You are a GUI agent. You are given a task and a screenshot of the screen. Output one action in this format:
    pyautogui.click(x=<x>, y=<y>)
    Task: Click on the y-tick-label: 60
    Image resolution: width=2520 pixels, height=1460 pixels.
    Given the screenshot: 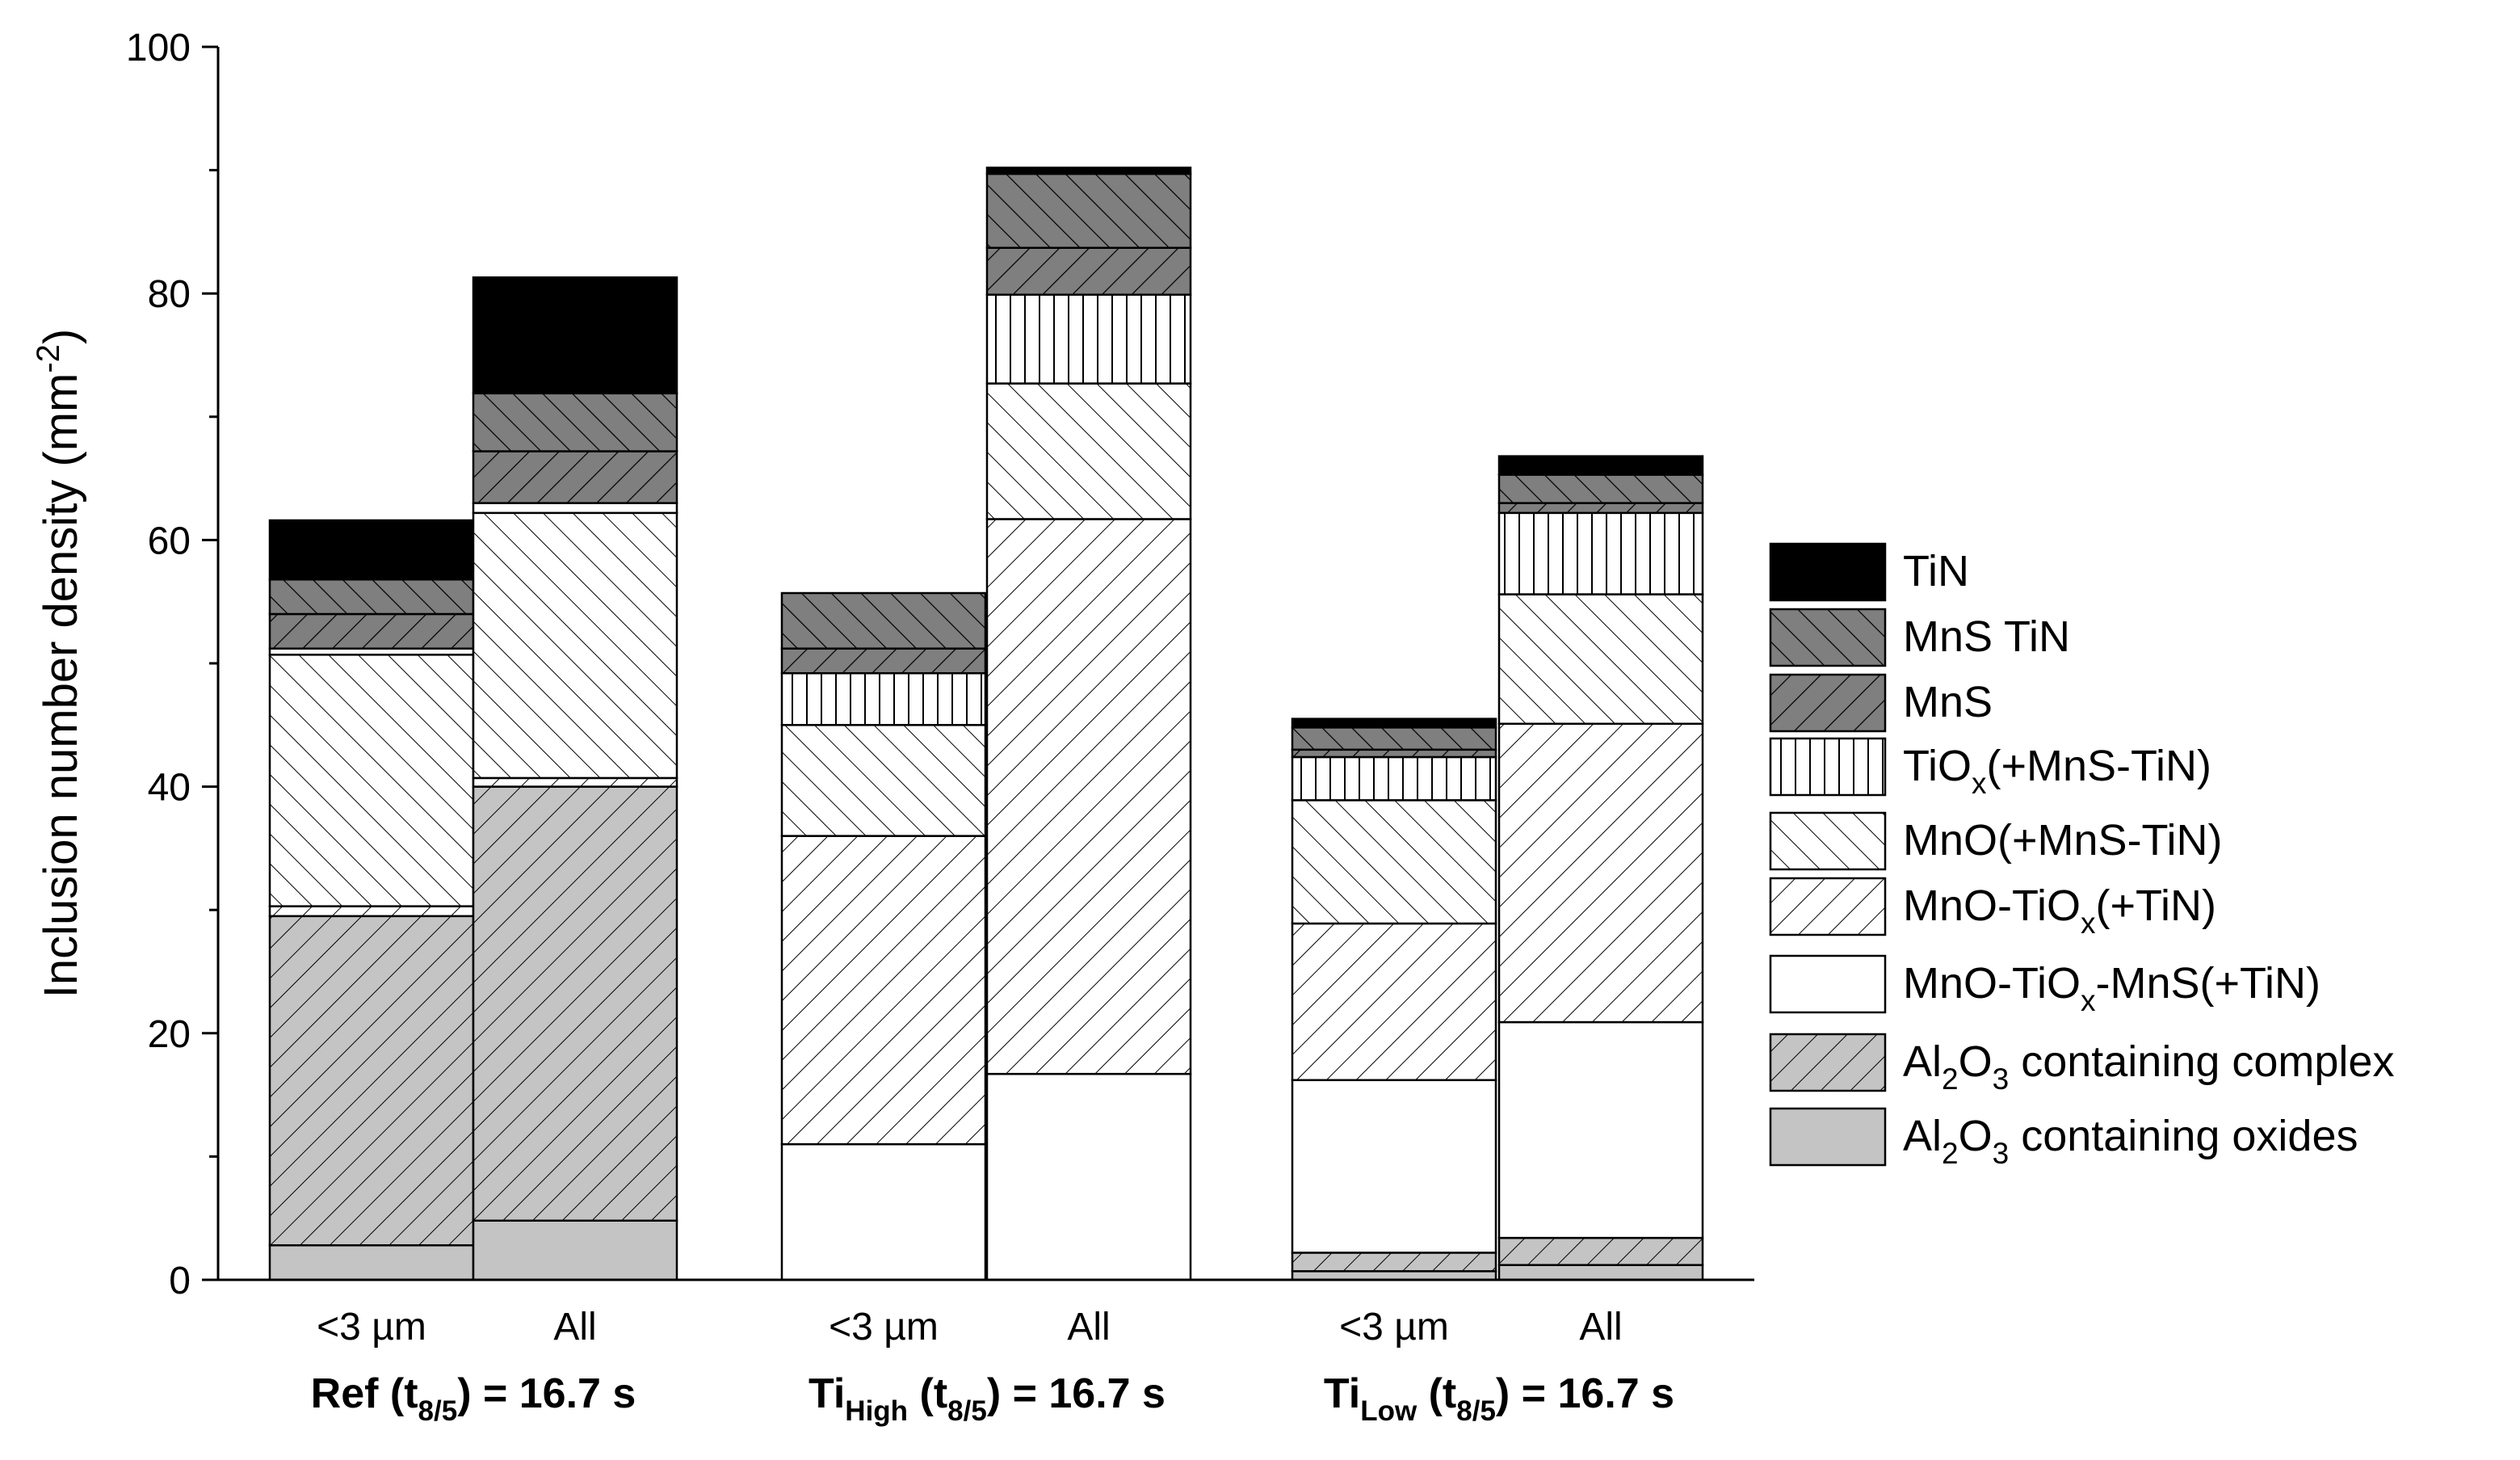 What is the action you would take?
    pyautogui.click(x=169, y=541)
    